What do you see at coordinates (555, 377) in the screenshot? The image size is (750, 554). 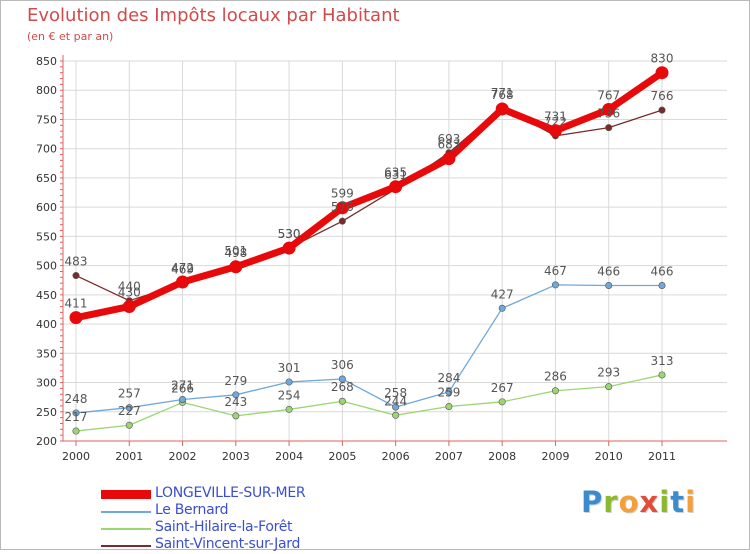 I see `data-label-2: 286` at bounding box center [555, 377].